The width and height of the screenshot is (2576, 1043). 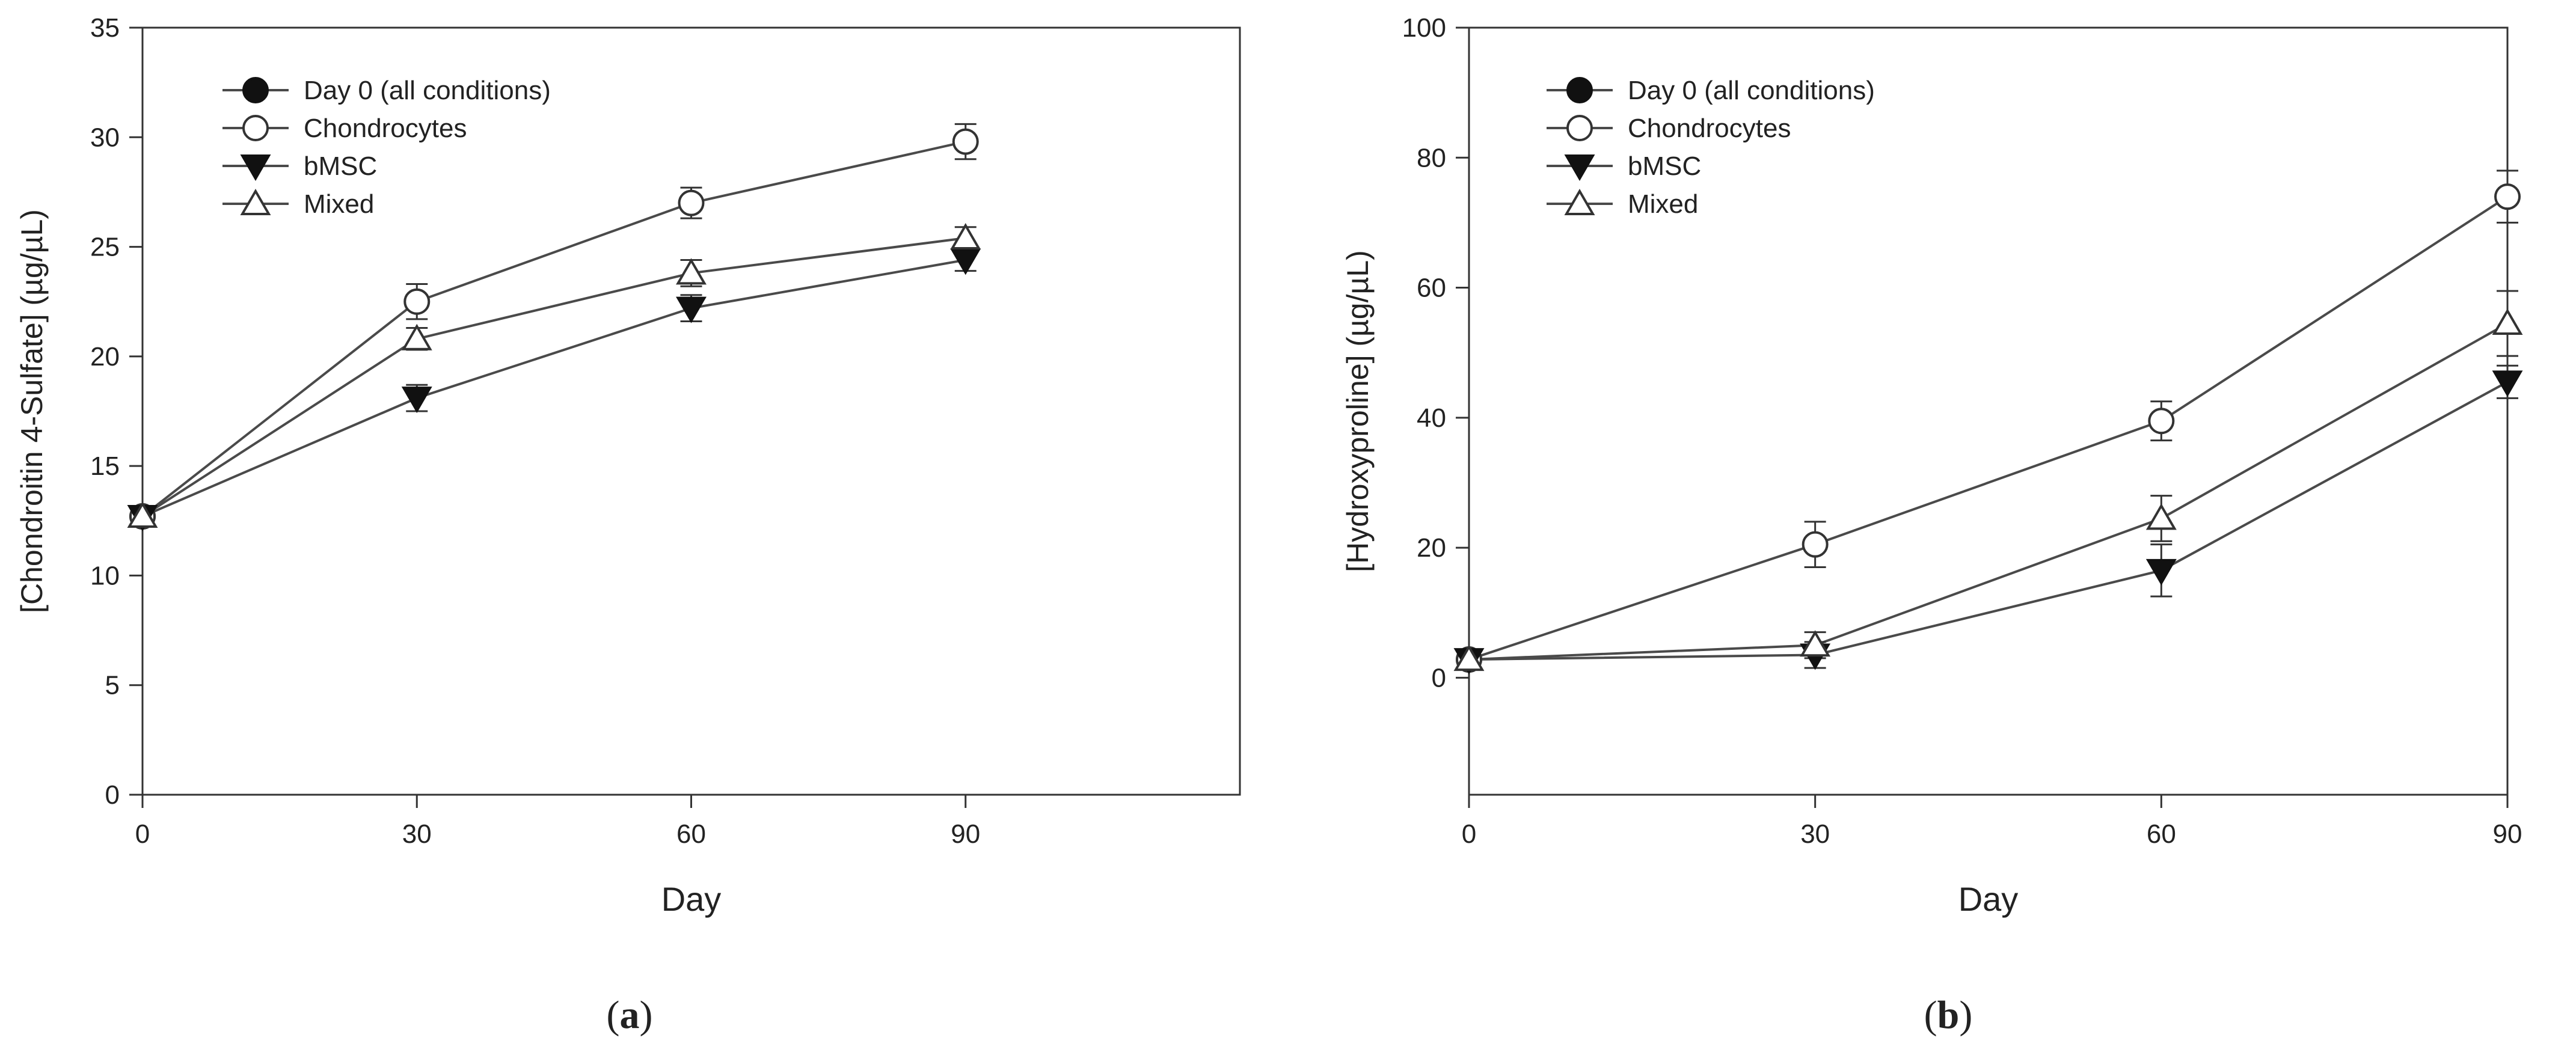 I want to click on series-line-chondrocytes, so click(x=553, y=329).